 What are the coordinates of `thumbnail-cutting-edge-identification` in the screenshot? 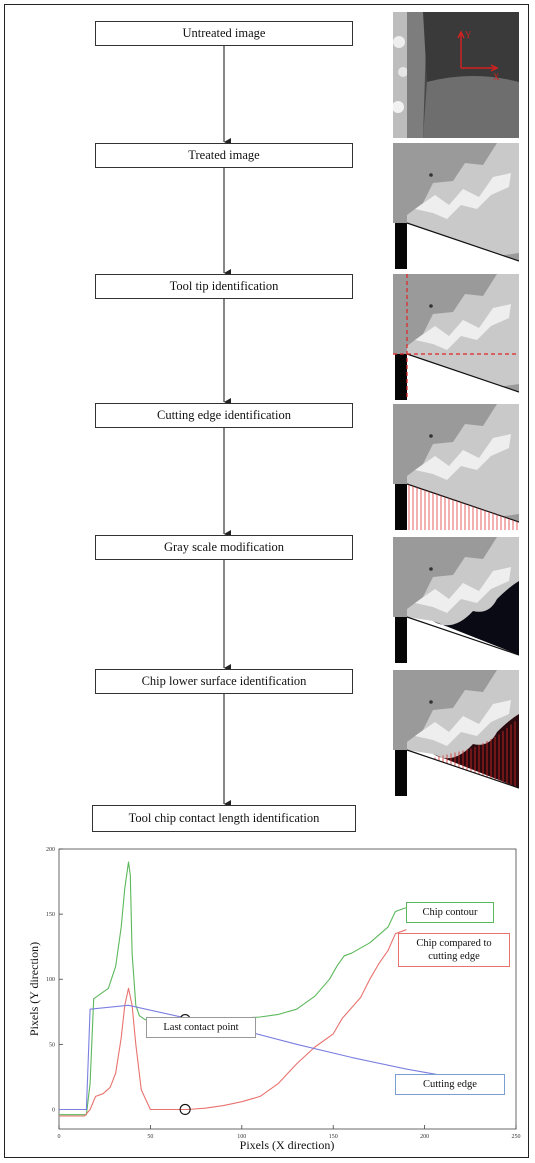 It's located at (456, 467).